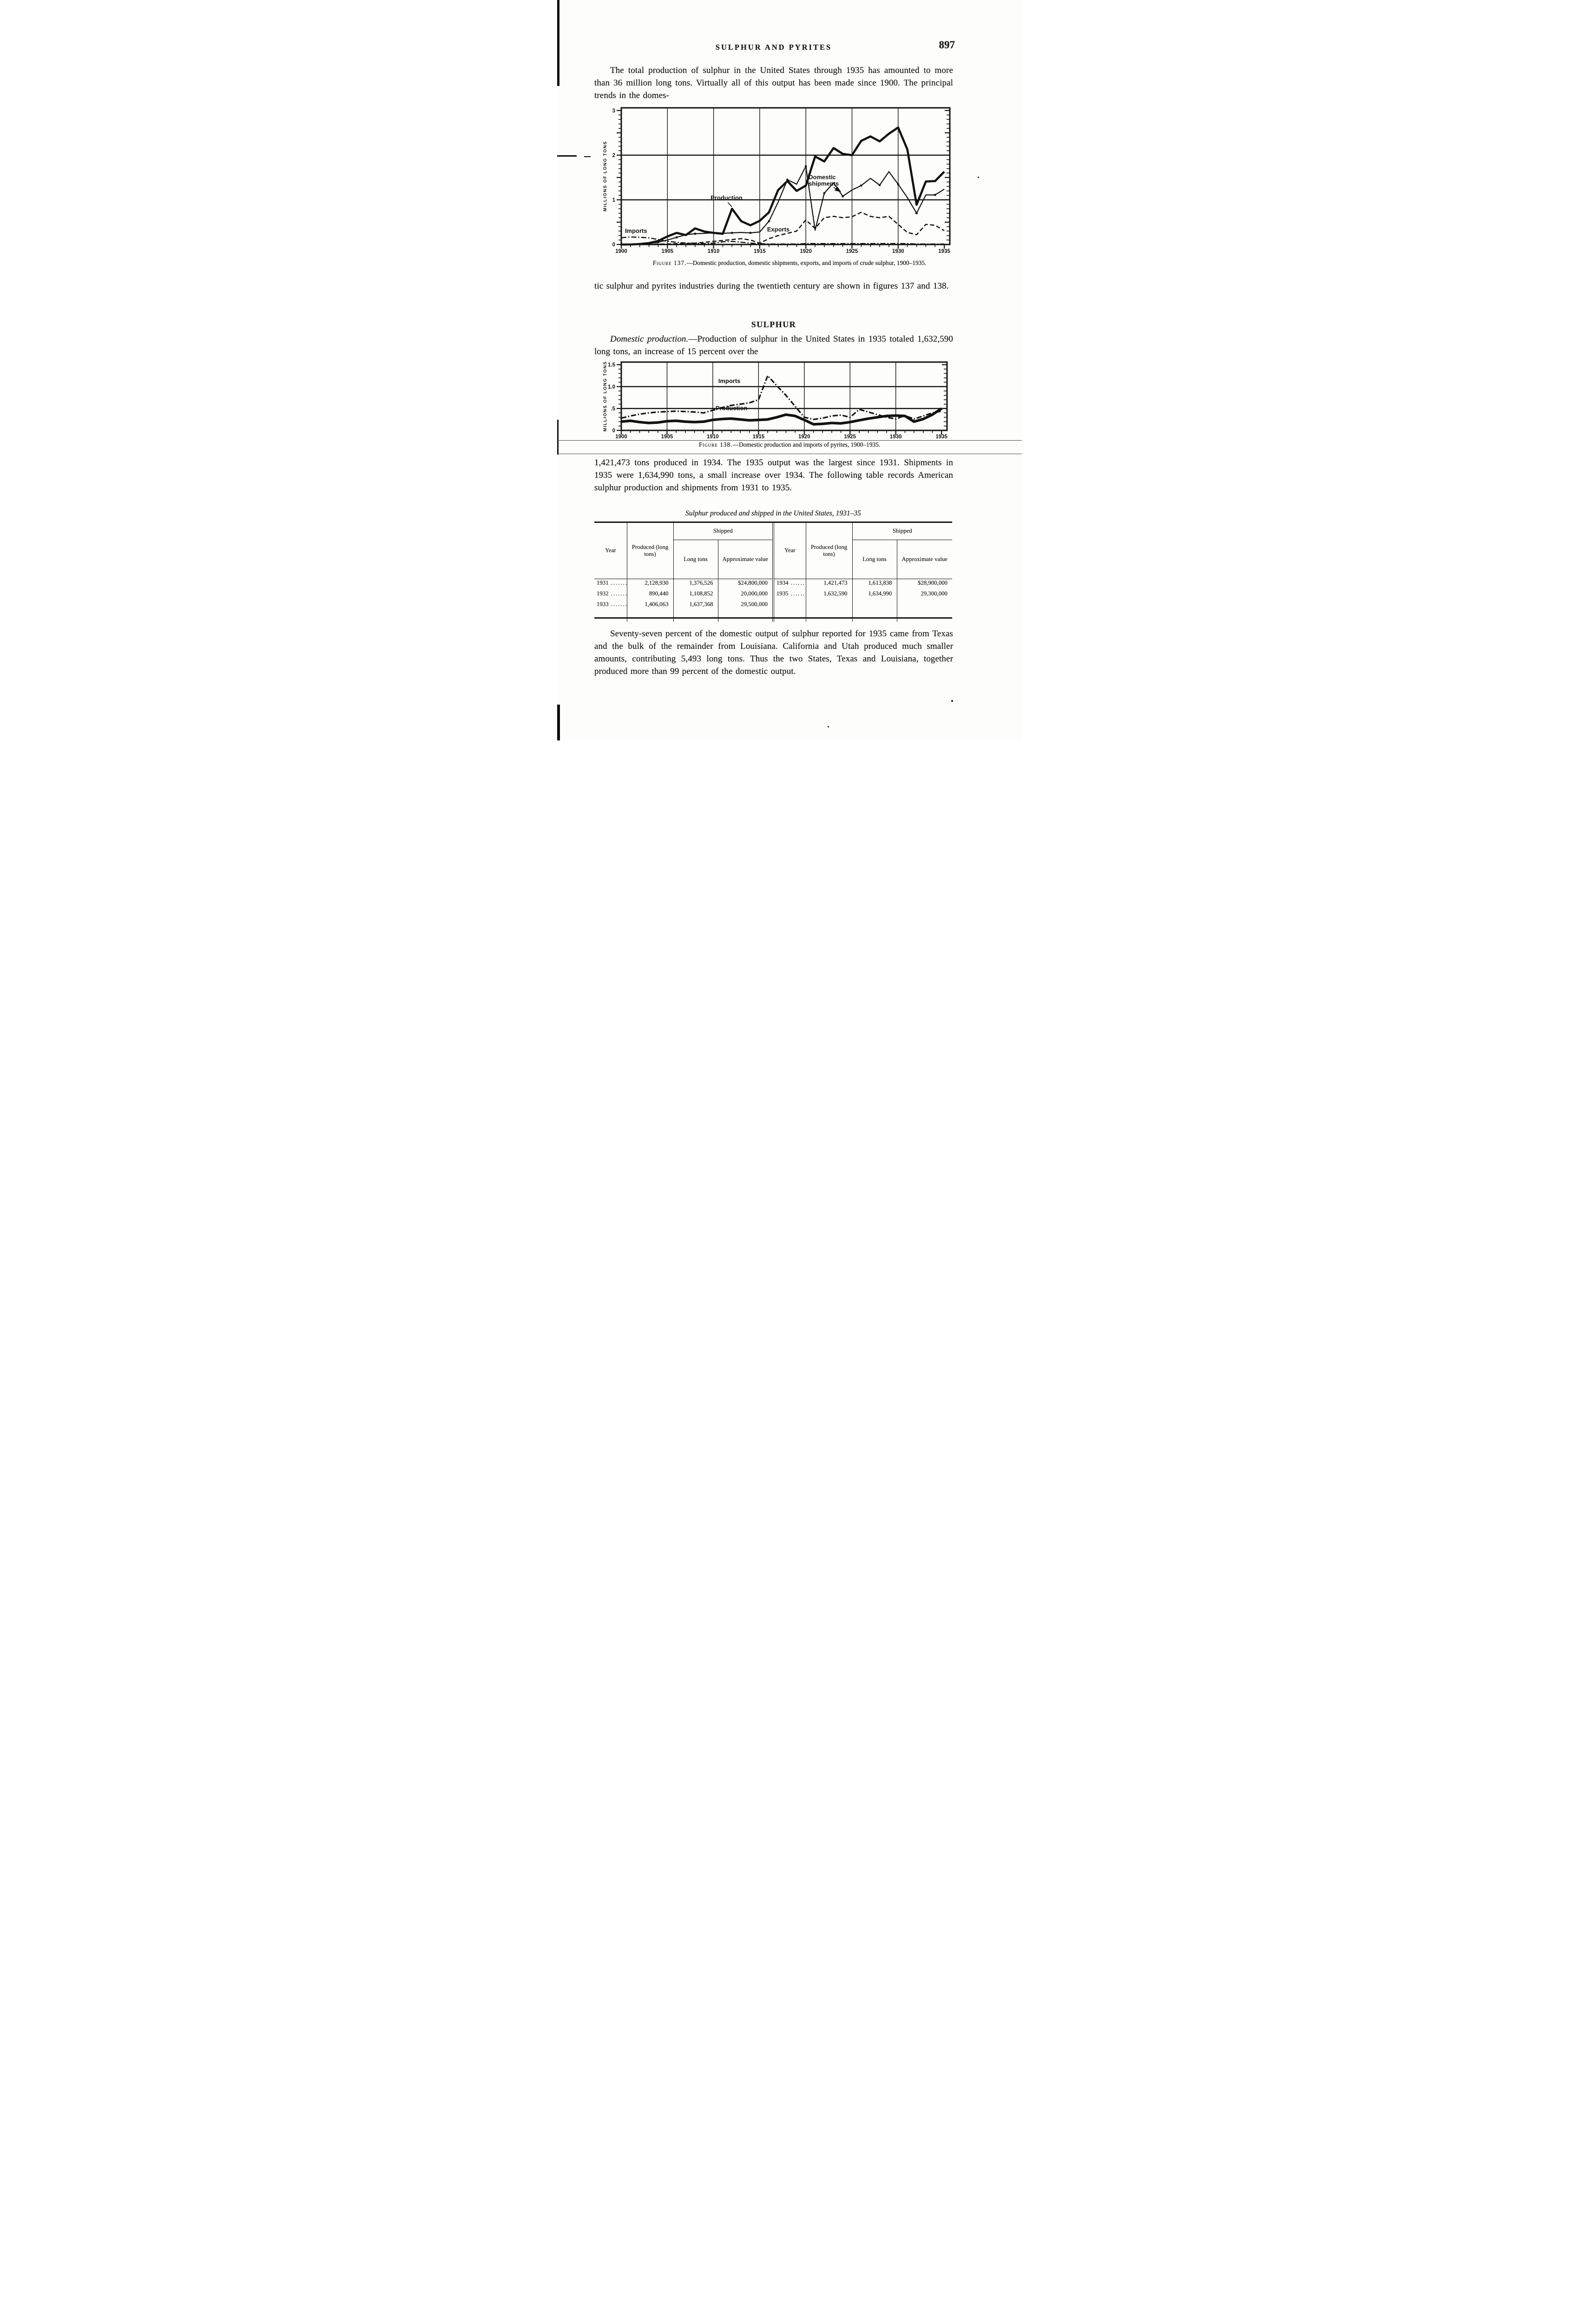 The image size is (1579, 2324). What do you see at coordinates (773, 616) in the screenshot?
I see `table-spacer-row` at bounding box center [773, 616].